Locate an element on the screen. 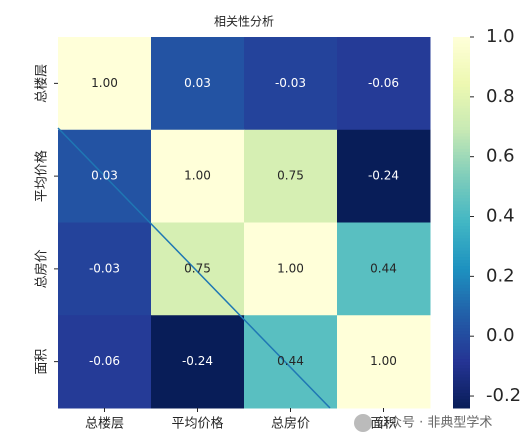  colorbar-tick-label: 0.6 is located at coordinates (500, 156).